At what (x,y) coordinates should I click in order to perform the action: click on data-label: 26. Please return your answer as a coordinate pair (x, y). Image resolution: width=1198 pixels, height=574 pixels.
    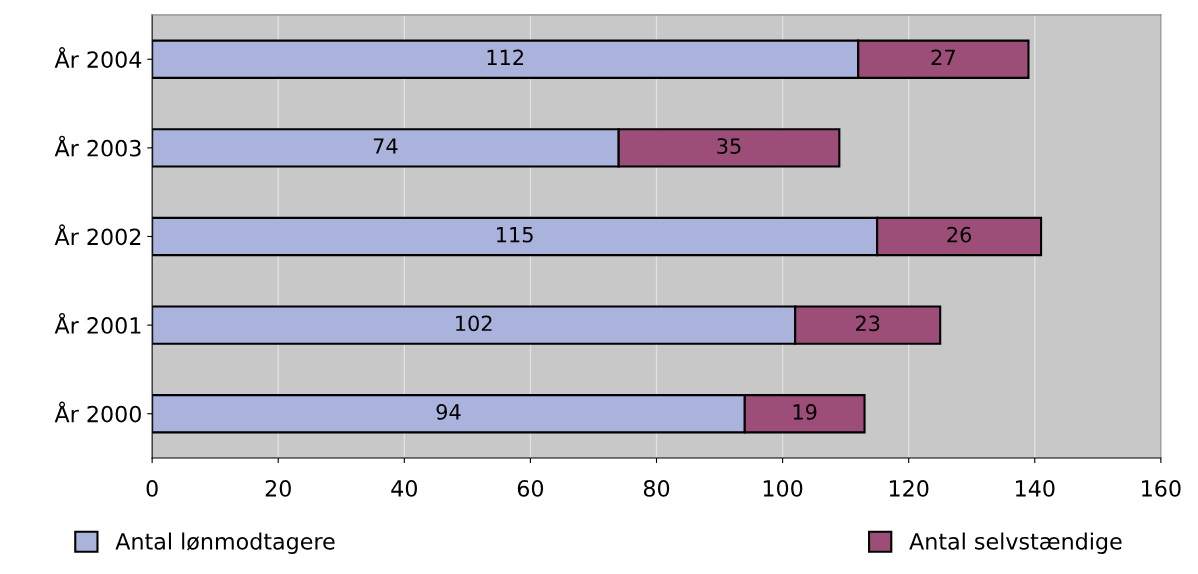
    Looking at the image, I should click on (959, 234).